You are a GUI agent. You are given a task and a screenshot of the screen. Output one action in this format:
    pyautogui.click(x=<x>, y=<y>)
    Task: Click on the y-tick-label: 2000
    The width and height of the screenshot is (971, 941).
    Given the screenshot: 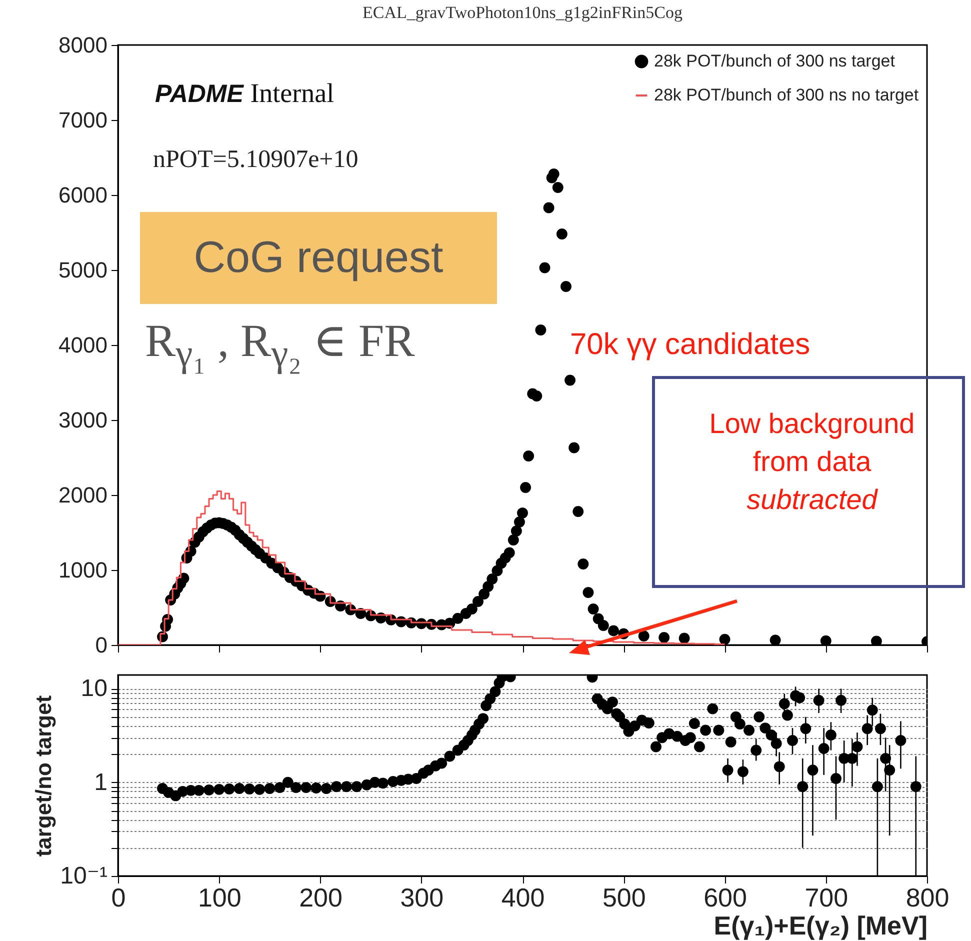 What is the action you would take?
    pyautogui.click(x=83, y=495)
    